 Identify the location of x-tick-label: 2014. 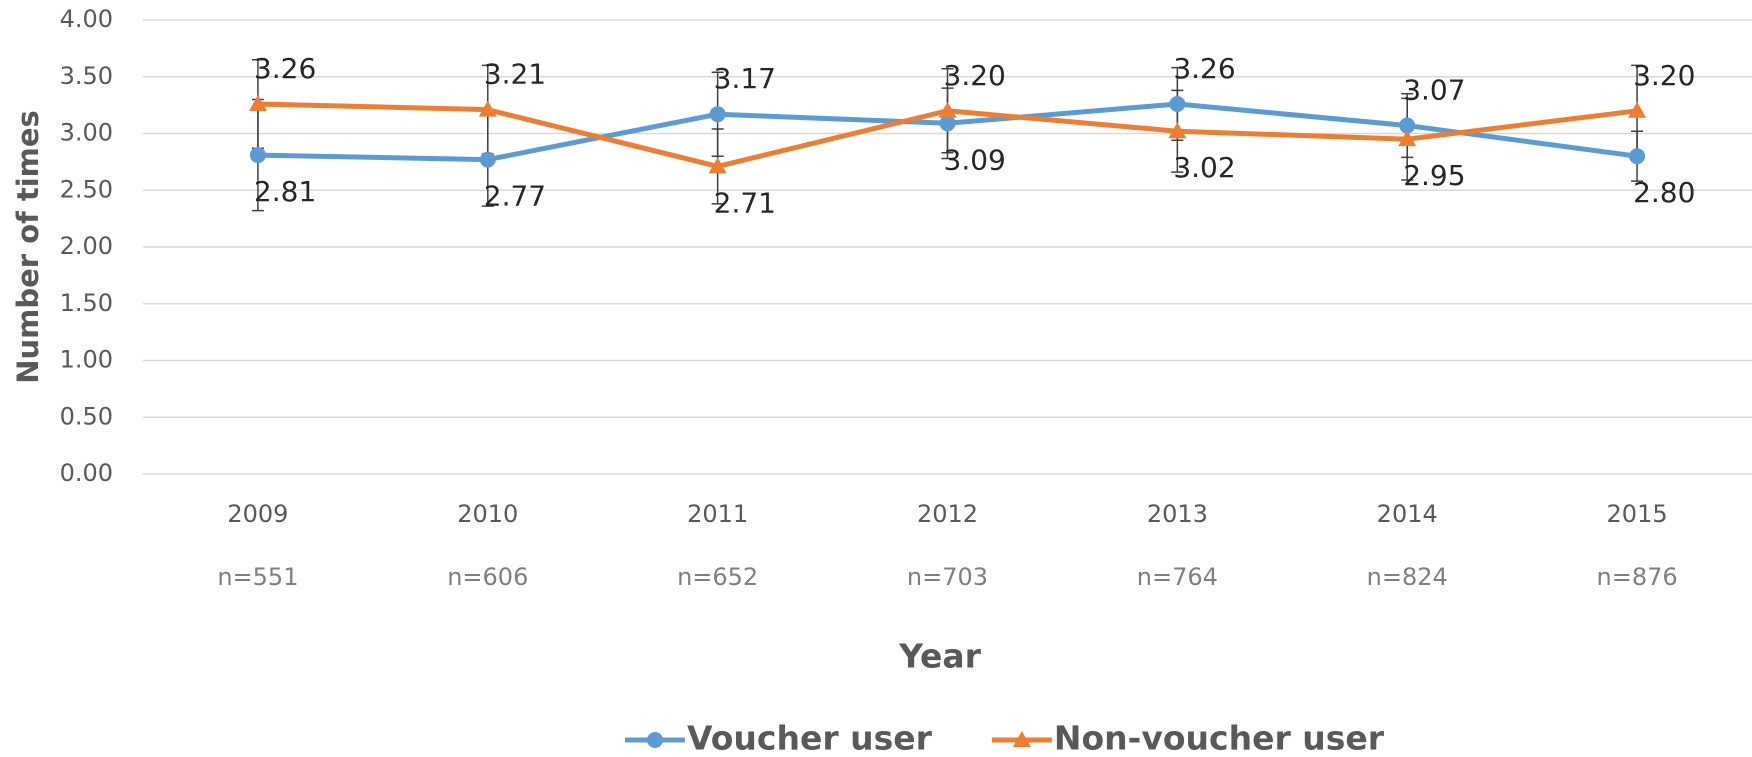
(1407, 514).